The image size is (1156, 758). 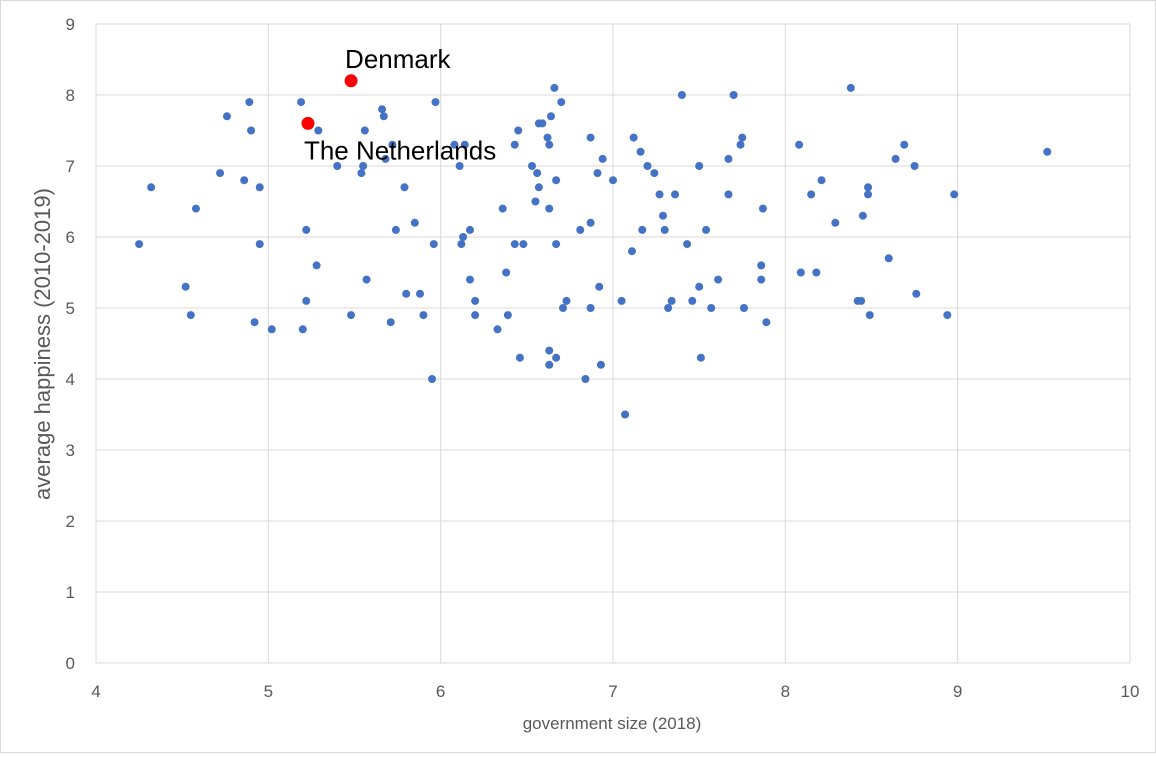 What do you see at coordinates (70, 379) in the screenshot?
I see `y-tick-label-4: 4` at bounding box center [70, 379].